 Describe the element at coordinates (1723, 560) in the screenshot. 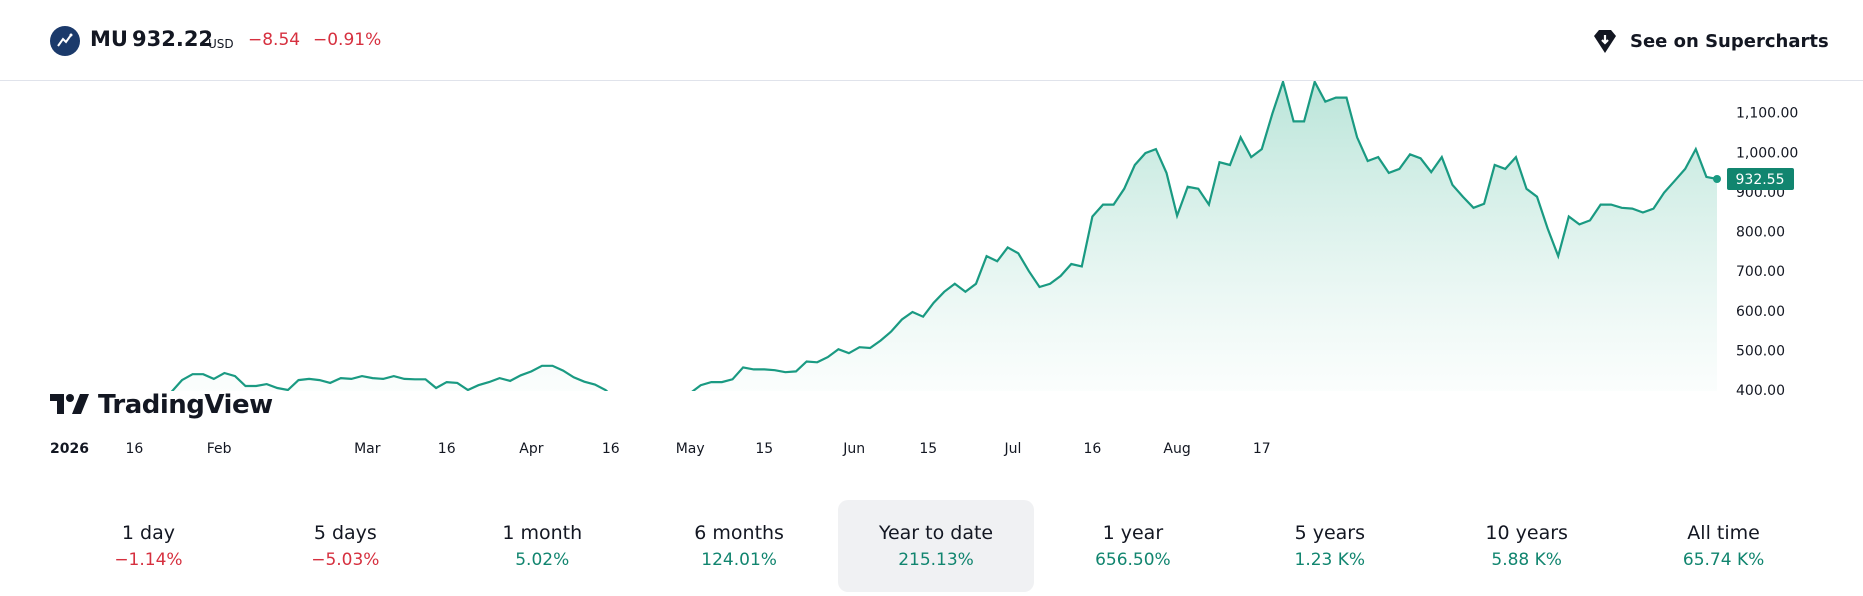

I see `period-change-value: 65.74 K%` at that location.